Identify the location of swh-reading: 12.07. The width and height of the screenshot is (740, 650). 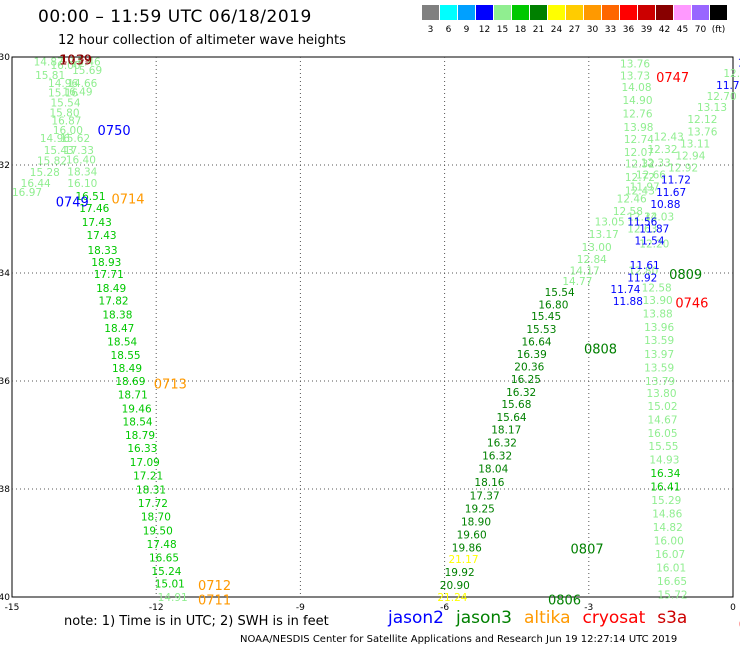
(639, 153).